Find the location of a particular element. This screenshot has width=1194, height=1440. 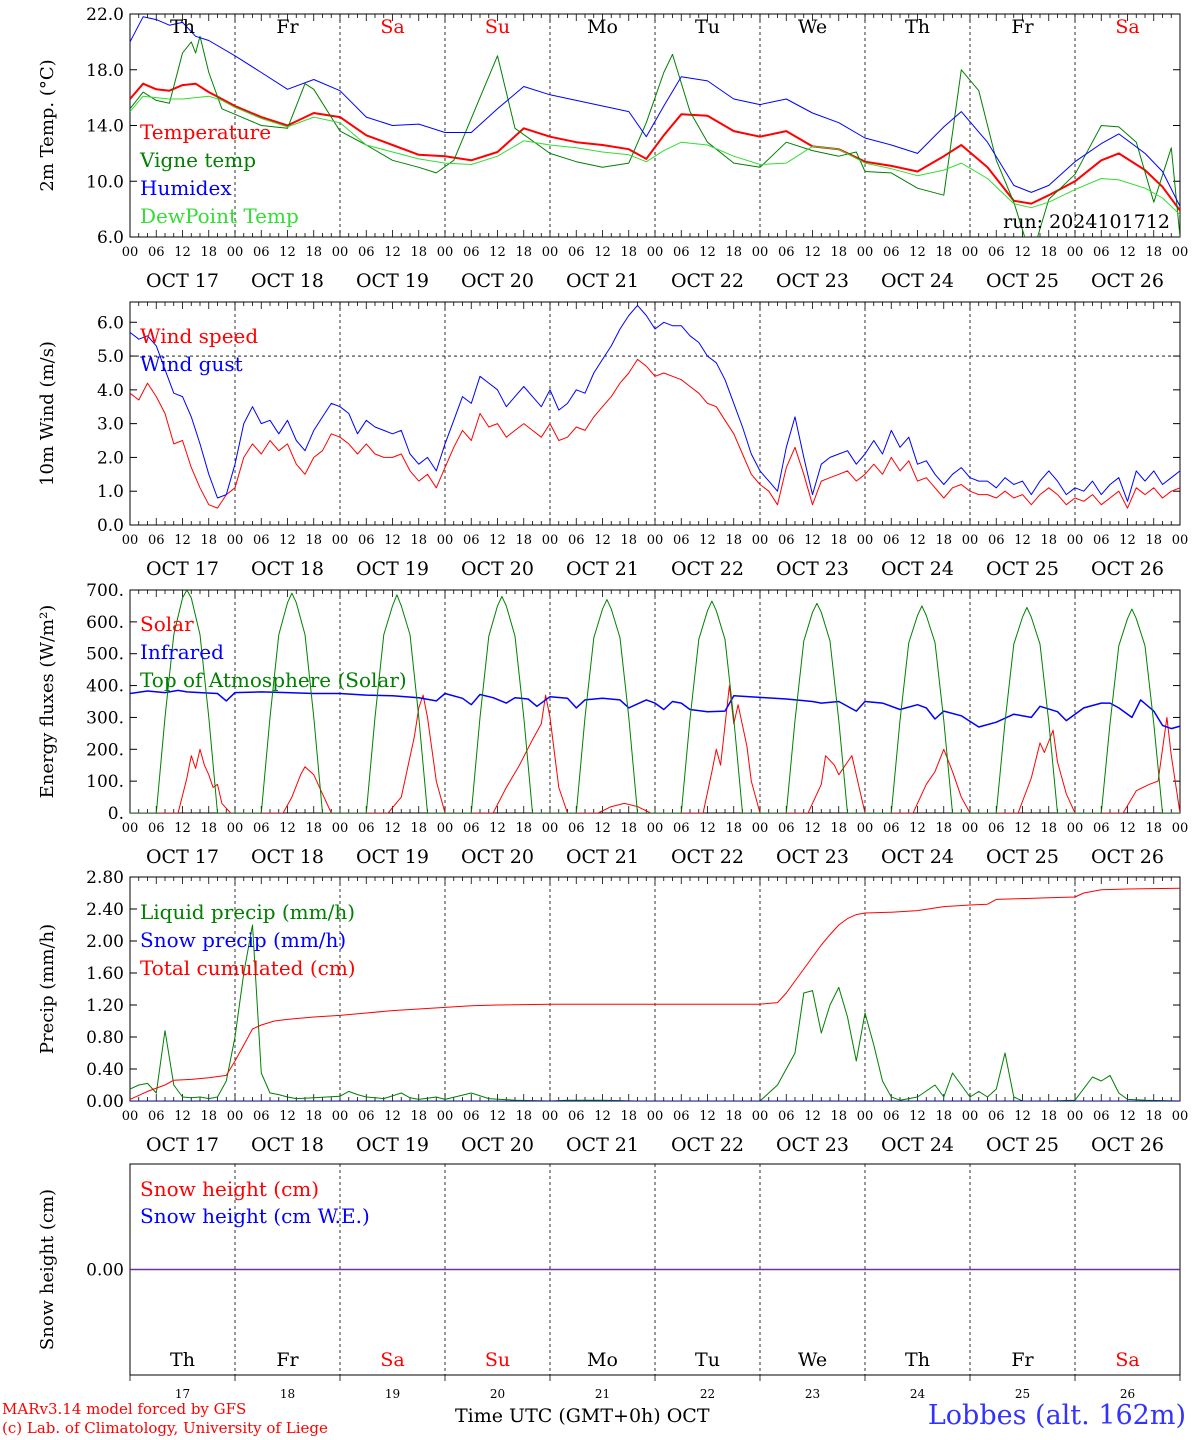

date-label: OCT 26 is located at coordinates (1127, 281).